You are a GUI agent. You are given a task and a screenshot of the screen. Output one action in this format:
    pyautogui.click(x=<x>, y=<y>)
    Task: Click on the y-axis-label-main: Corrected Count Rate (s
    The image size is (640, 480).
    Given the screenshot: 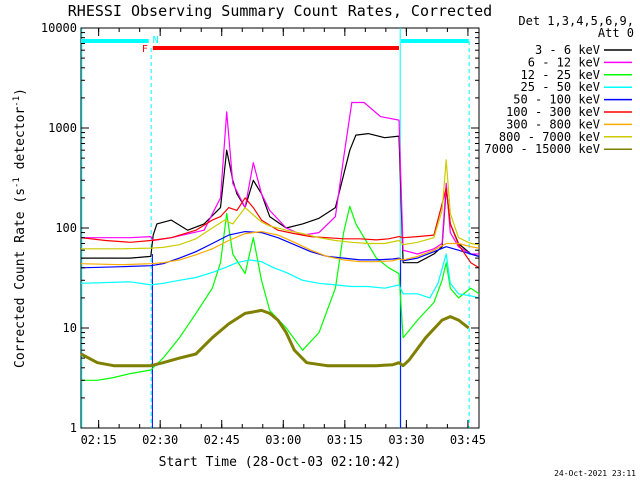 What is the action you would take?
    pyautogui.click(x=20, y=278)
    